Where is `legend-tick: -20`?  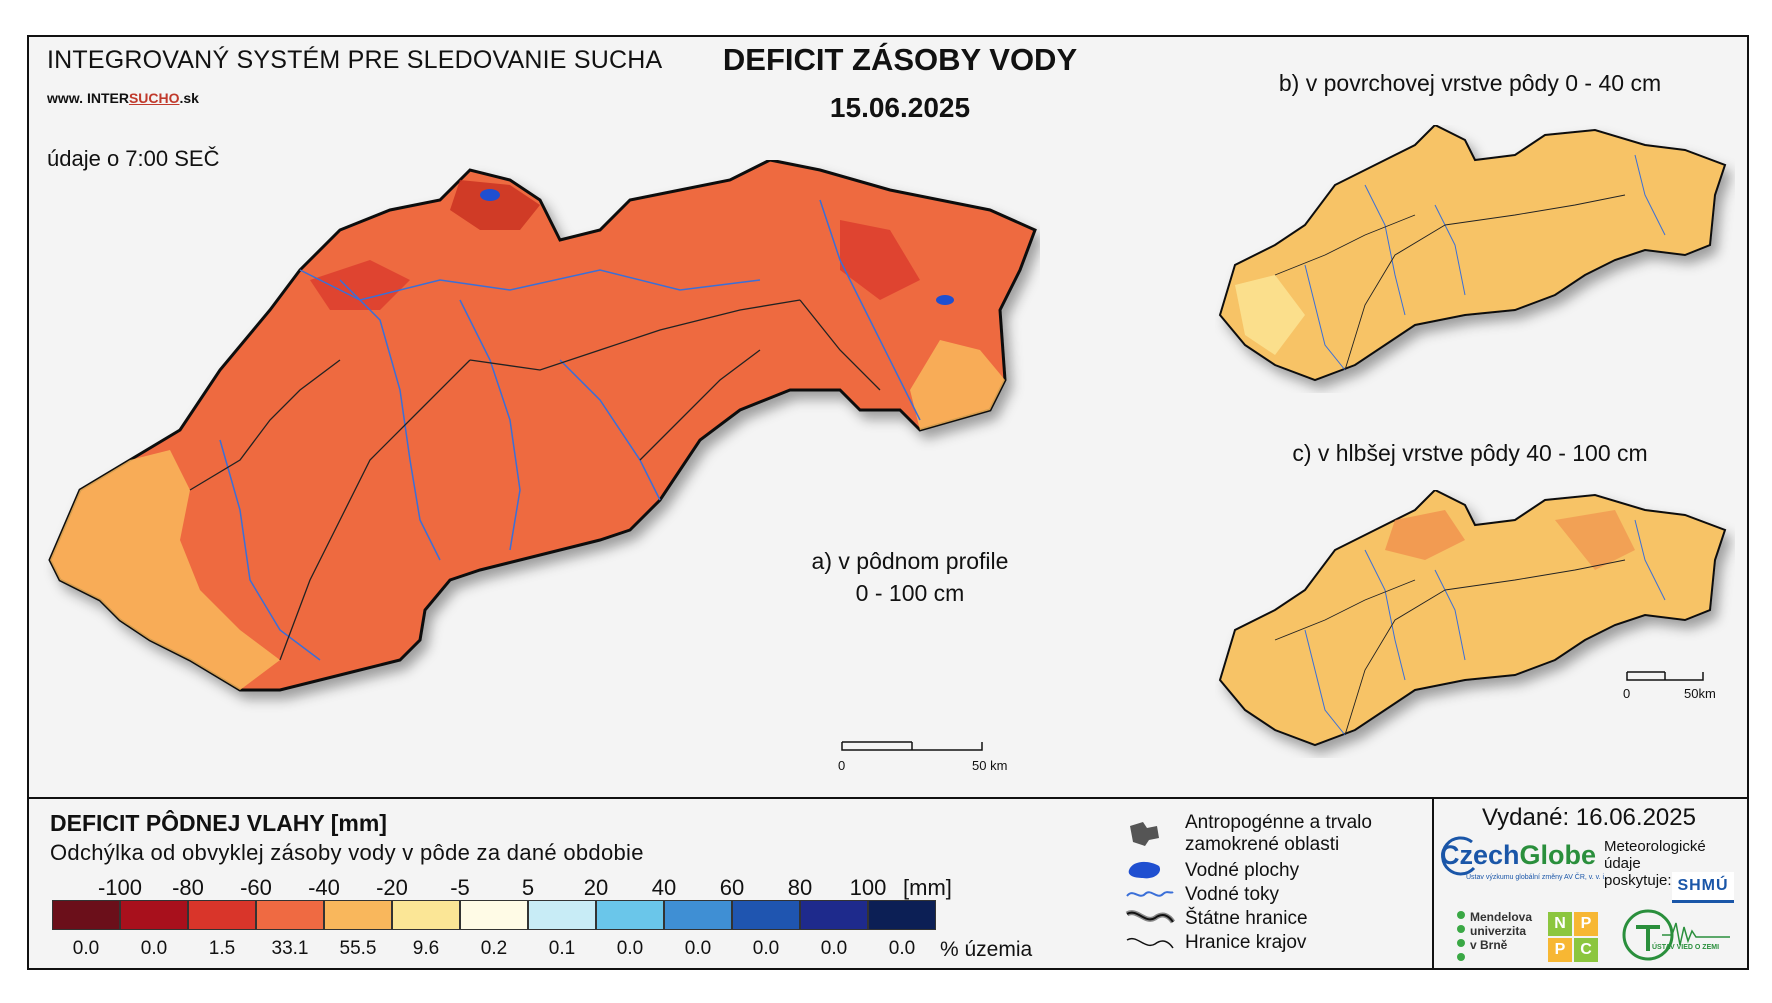 legend-tick: -20 is located at coordinates (392, 887).